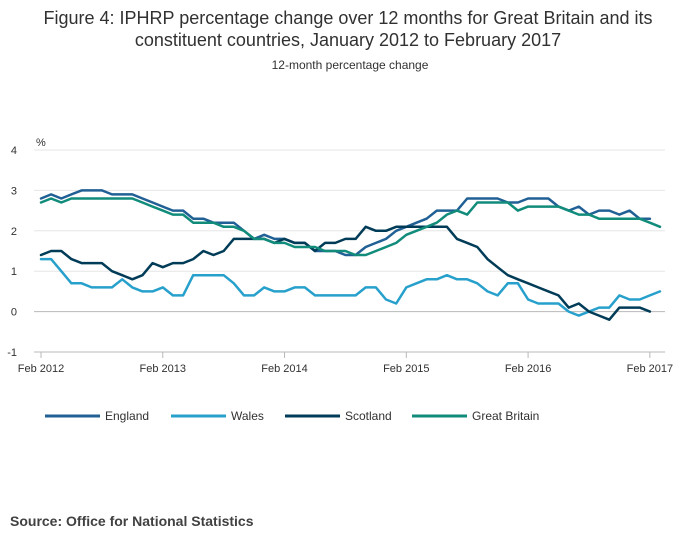  I want to click on y-tick-label: 0, so click(14, 313).